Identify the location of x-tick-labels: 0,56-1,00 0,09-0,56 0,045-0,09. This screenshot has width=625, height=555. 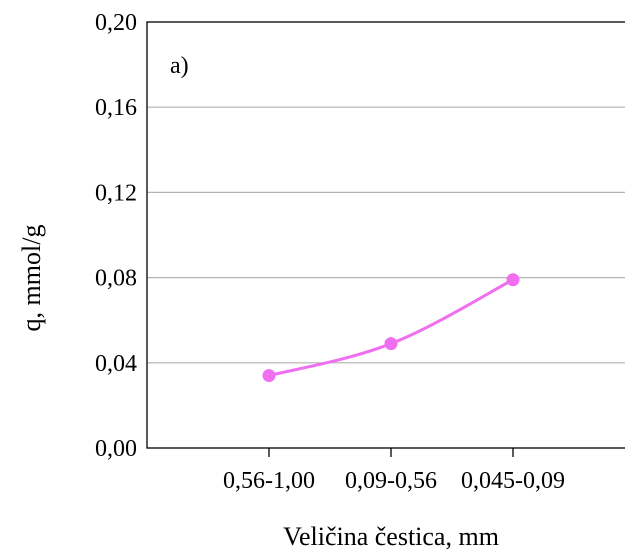
(394, 481).